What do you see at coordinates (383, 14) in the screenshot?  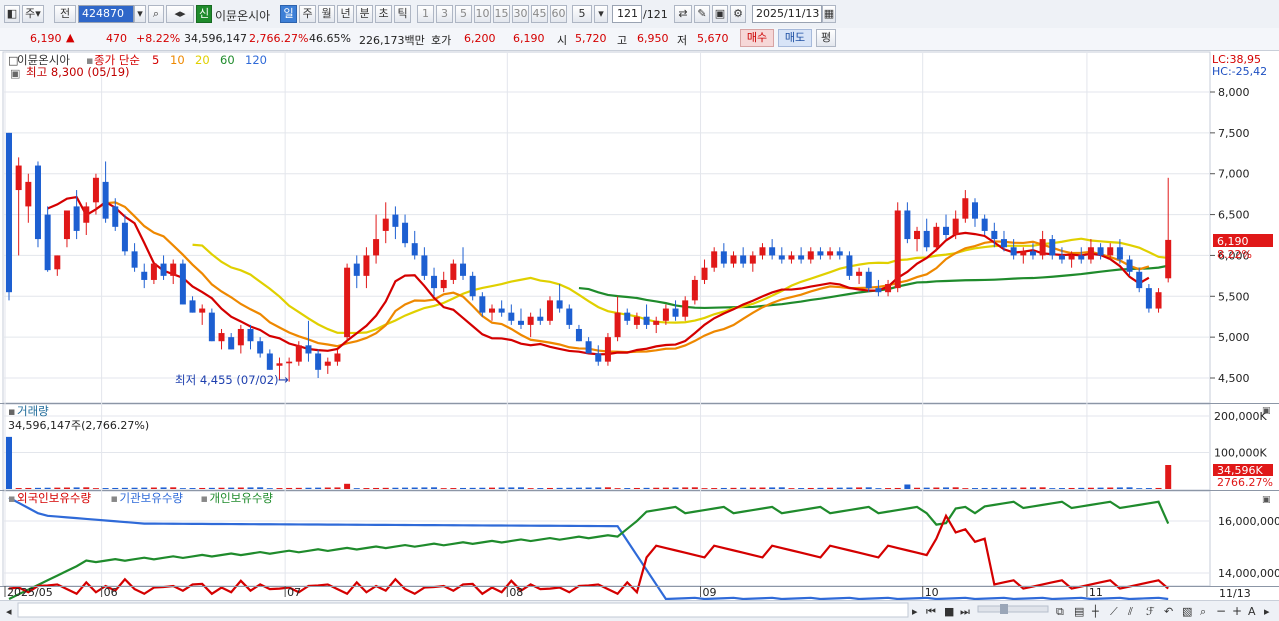 I see `period-tab-5: 초` at bounding box center [383, 14].